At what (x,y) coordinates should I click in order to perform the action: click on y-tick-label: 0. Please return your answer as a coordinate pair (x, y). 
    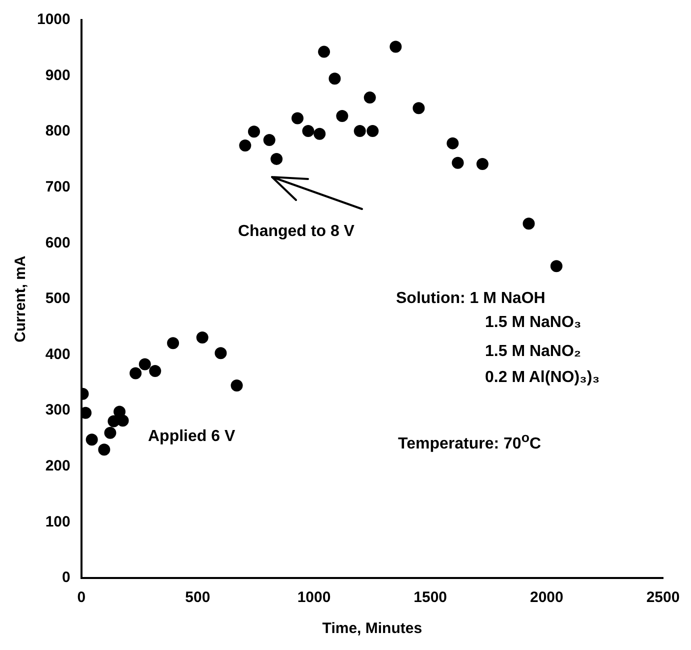
    Looking at the image, I should click on (66, 577).